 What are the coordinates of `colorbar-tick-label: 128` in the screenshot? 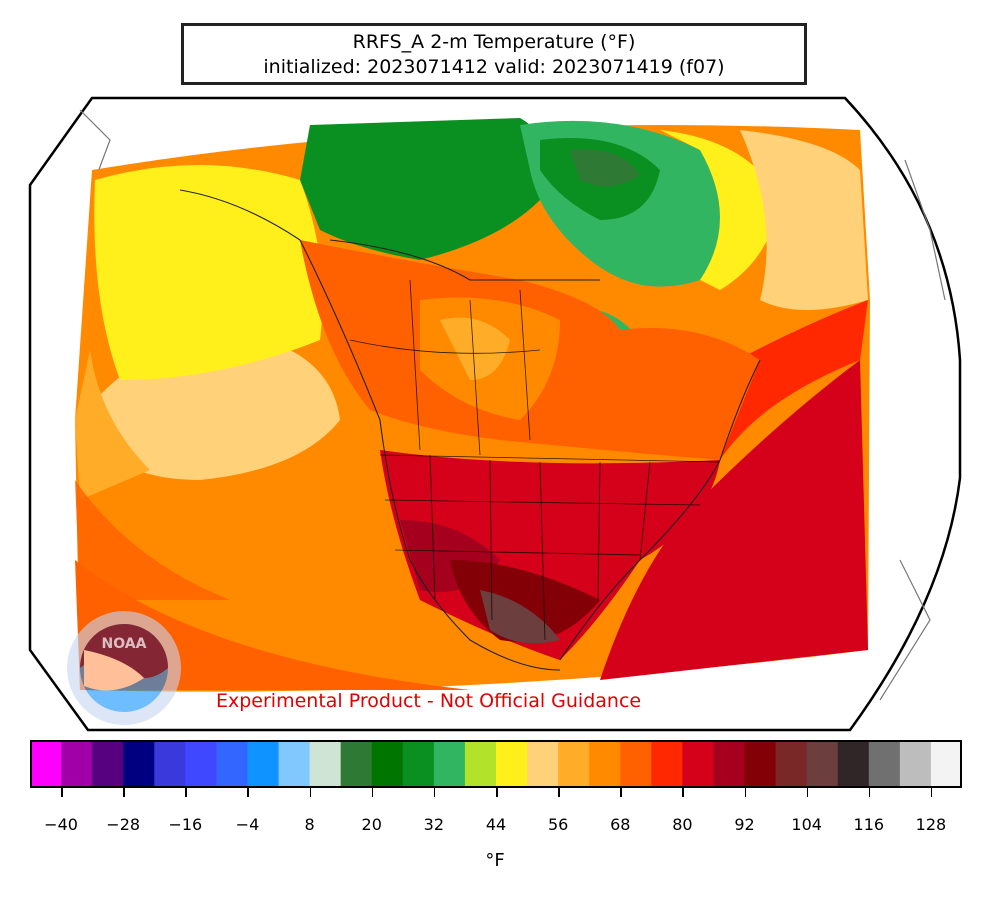 It's located at (931, 824).